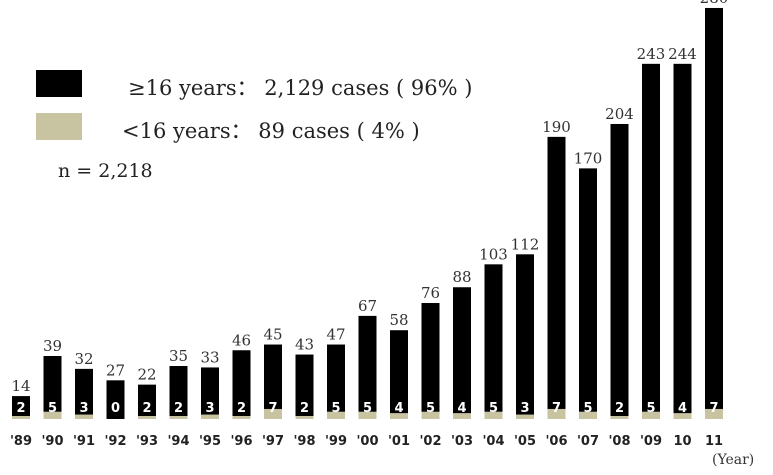  I want to click on x-tick-label-05: '05, so click(525, 441).